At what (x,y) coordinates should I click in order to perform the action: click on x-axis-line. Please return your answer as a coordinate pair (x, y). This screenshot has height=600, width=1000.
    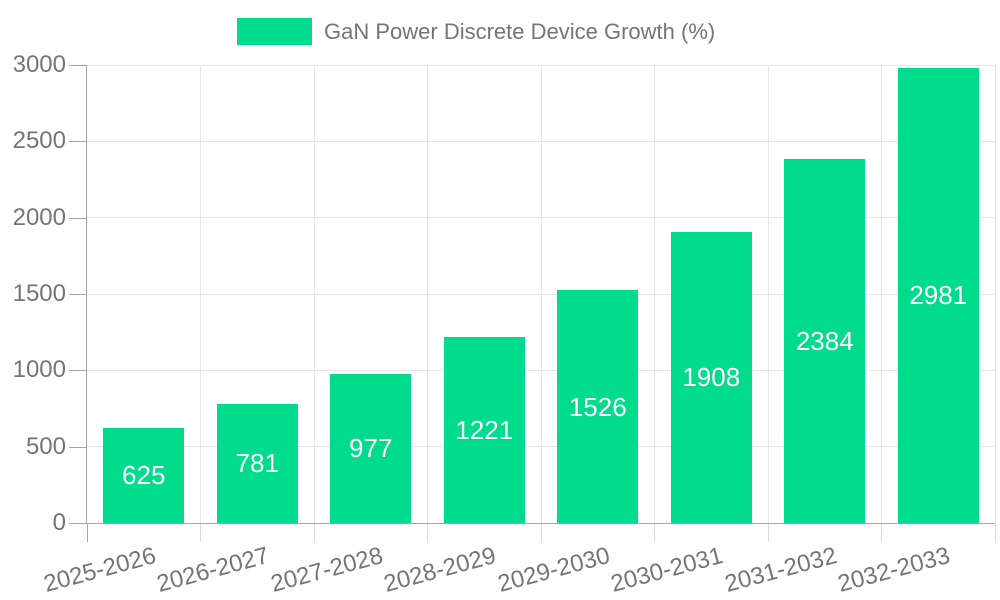
    Looking at the image, I should click on (540, 523).